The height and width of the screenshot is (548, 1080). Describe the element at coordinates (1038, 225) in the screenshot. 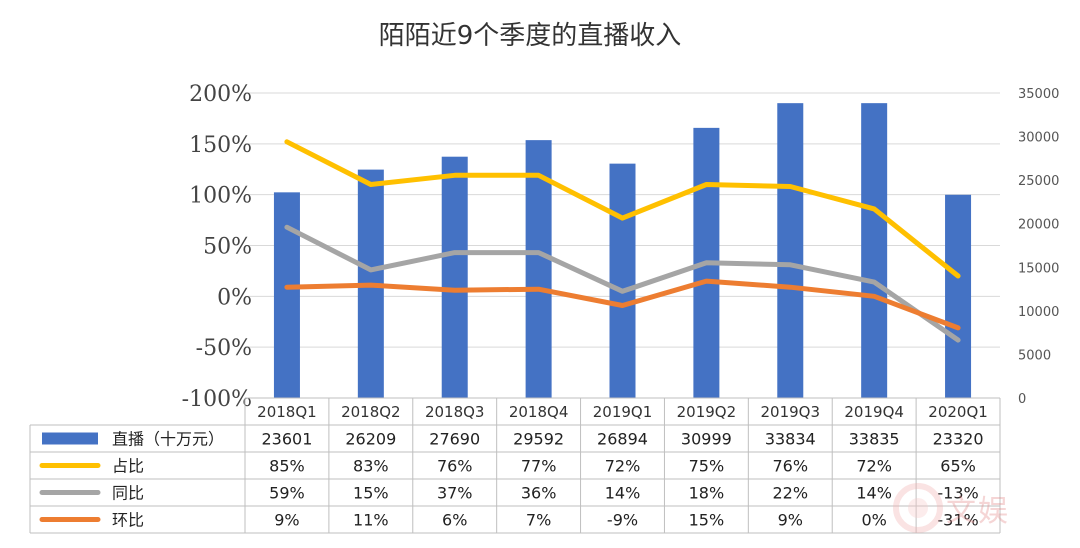

I see `right-tick-label: 20000` at that location.